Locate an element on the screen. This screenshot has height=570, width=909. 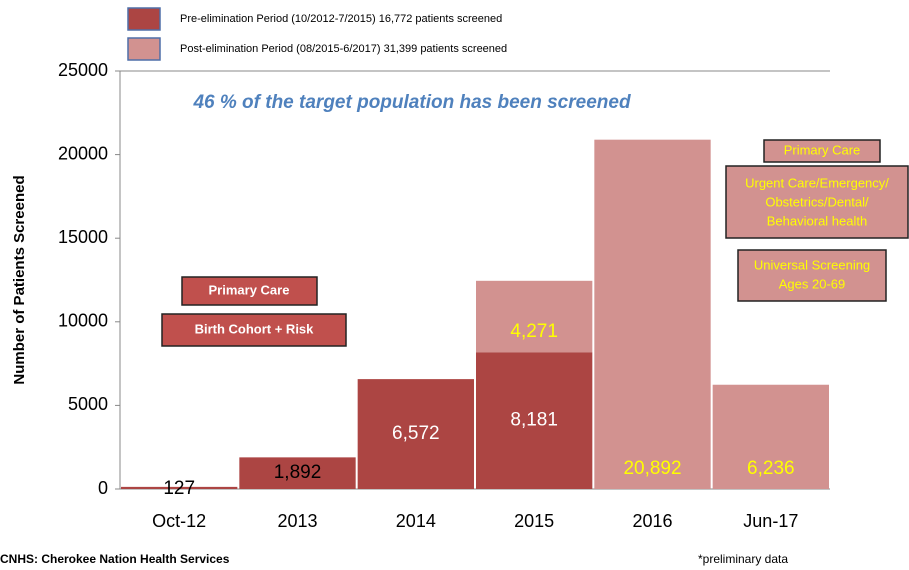
box-text: Ages 20-69 is located at coordinates (812, 283).